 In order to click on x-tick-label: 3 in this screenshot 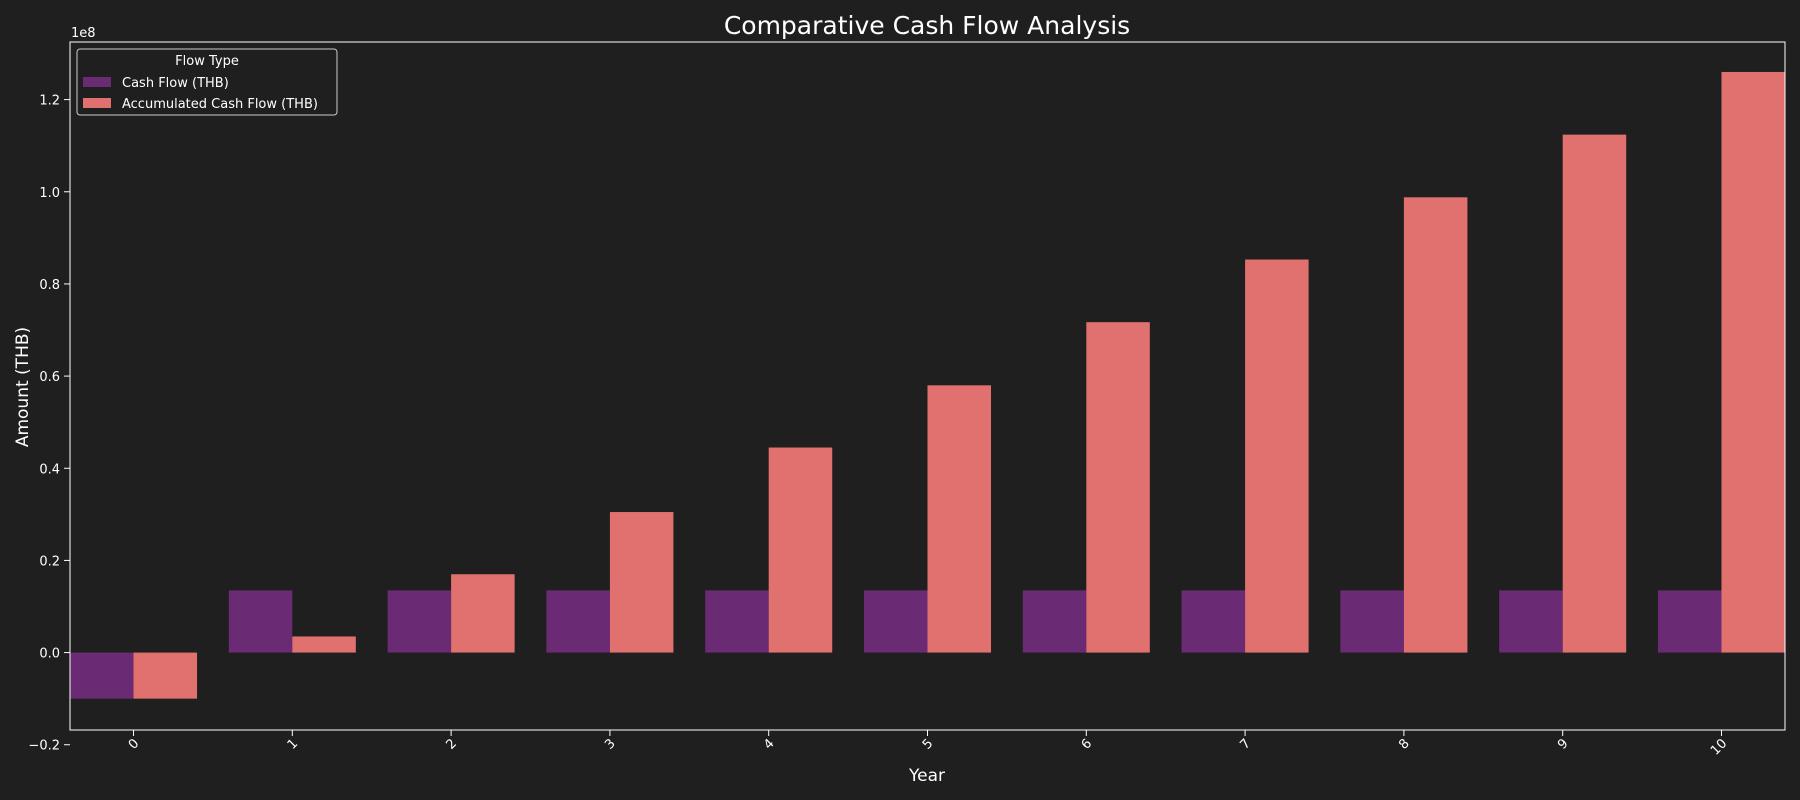, I will do `click(610, 744)`.